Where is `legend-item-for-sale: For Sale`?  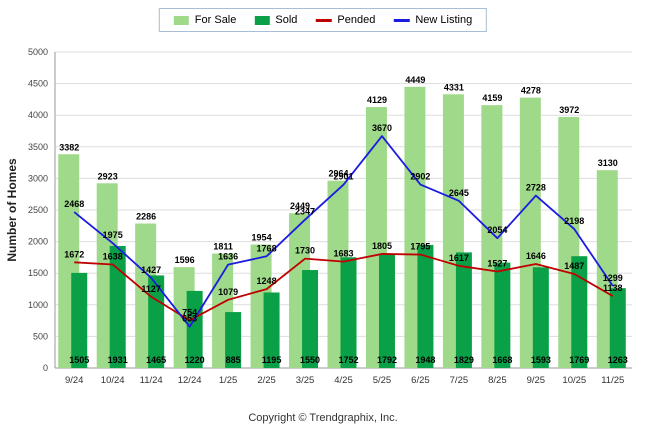 legend-item-for-sale: For Sale is located at coordinates (205, 20).